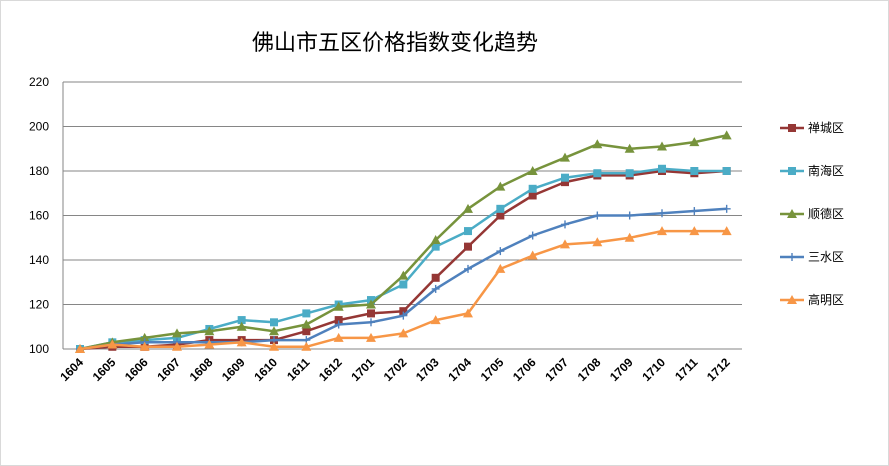 This screenshot has height=466, width=889. Describe the element at coordinates (71, 369) in the screenshot. I see `x-tick-label: 1604` at that location.